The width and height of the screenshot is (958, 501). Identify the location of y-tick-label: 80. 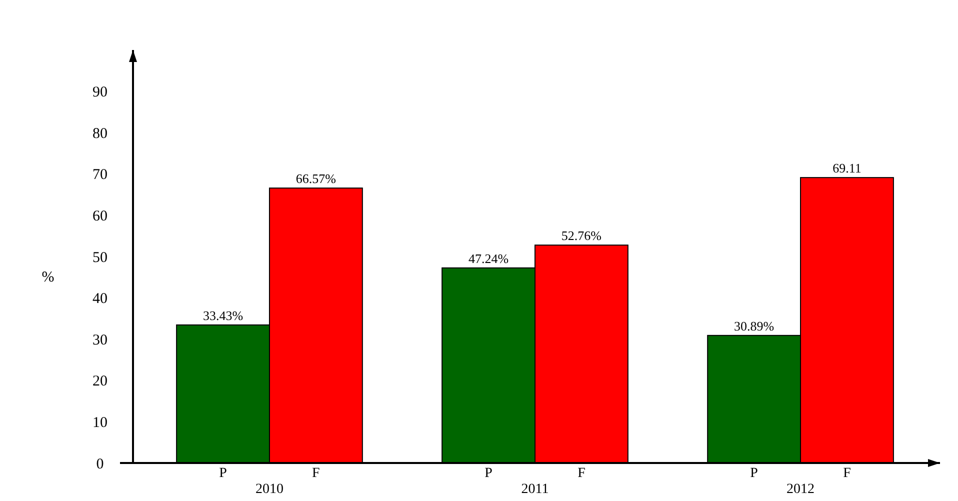
(100, 134).